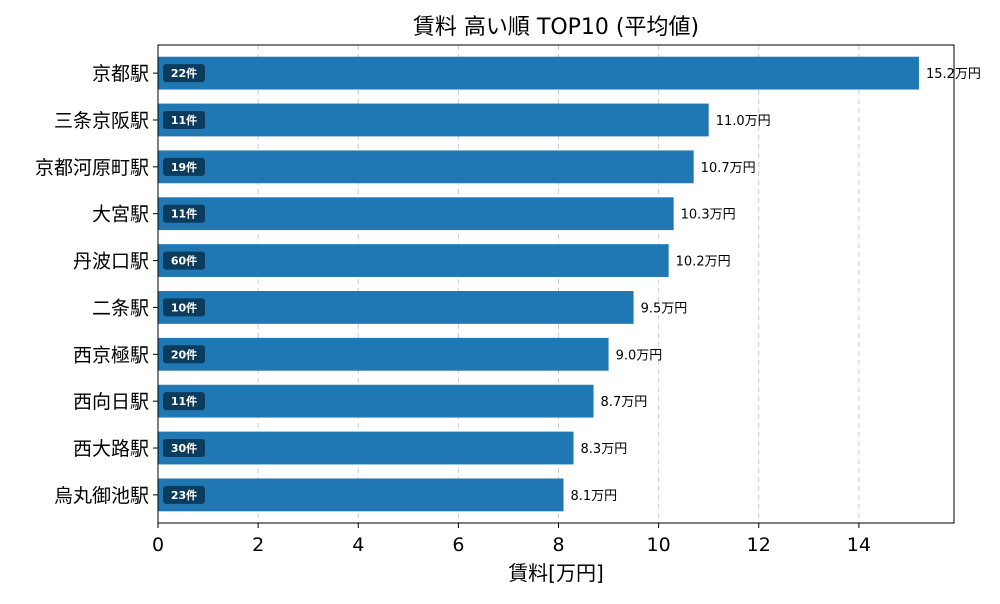 This screenshot has width=1000, height=604. What do you see at coordinates (511, 539) in the screenshot?
I see `x-axis-ticks: 0 2 4 6 8 10 12 14` at bounding box center [511, 539].